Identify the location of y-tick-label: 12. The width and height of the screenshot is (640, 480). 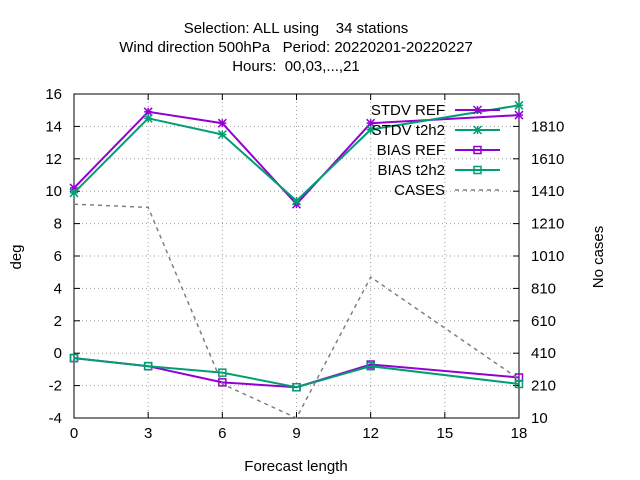
(53, 159).